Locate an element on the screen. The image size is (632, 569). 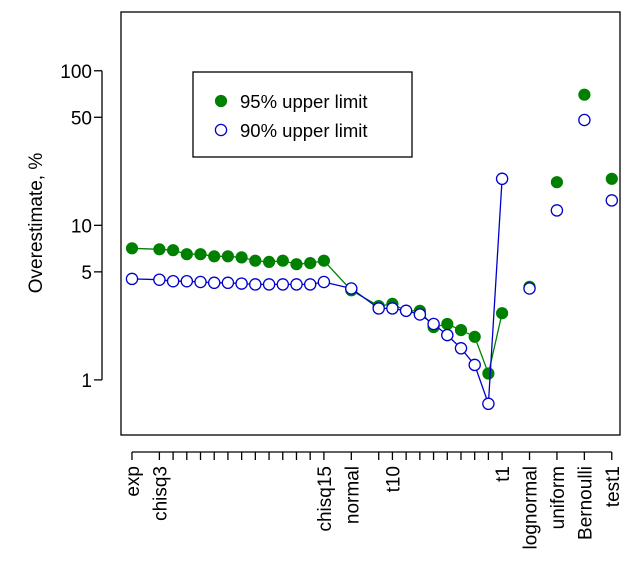
y-axis: 1 5 10 50 100 is located at coordinates (81, 227).